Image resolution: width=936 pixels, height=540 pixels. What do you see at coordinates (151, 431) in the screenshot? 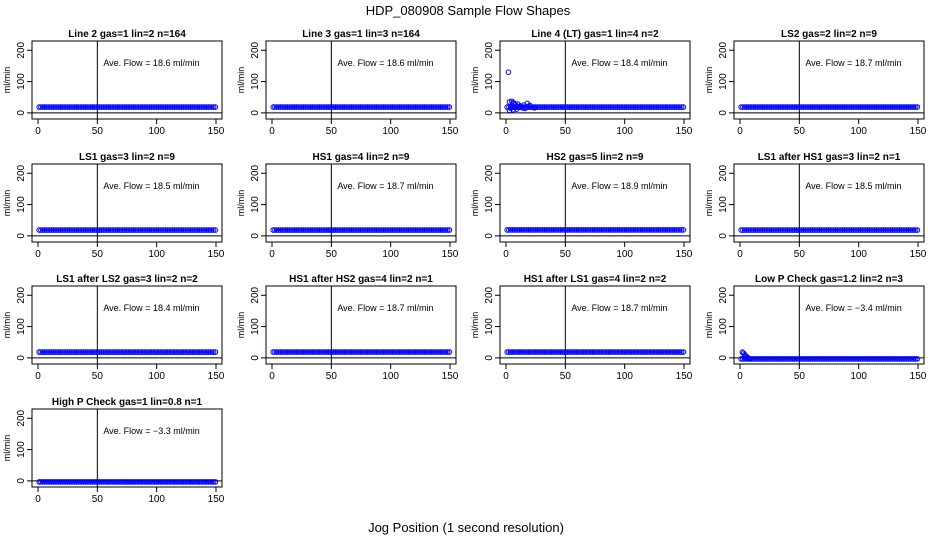
I see `average-flow-annotation: Ave. Flow = −3.3 ml/min` at bounding box center [151, 431].